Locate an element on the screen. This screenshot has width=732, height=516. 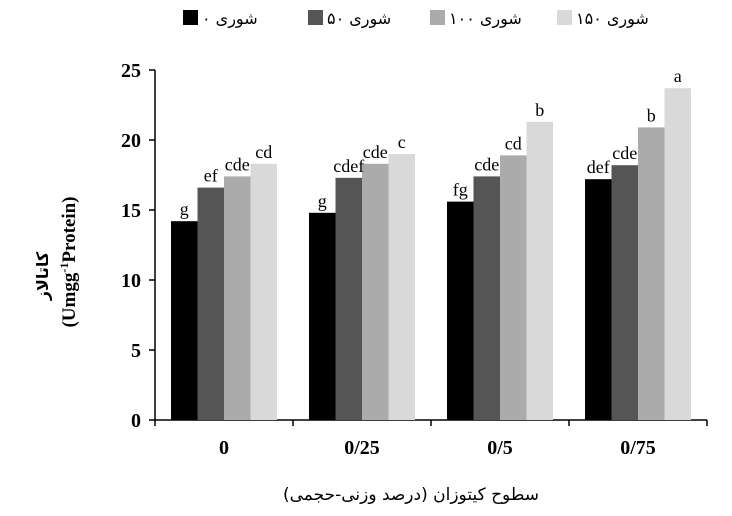
x-tick-label: 0 is located at coordinates (224, 448).